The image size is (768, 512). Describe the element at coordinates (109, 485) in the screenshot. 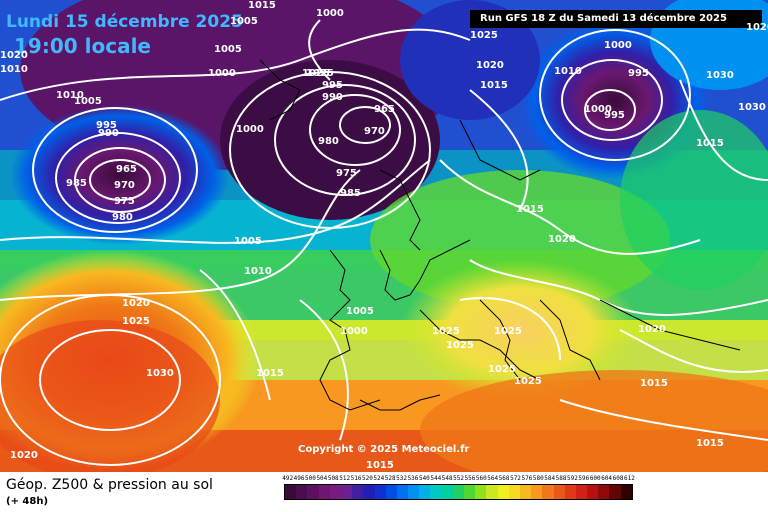

I see `map-title: Géop. Z500 & pression au sol` at that location.